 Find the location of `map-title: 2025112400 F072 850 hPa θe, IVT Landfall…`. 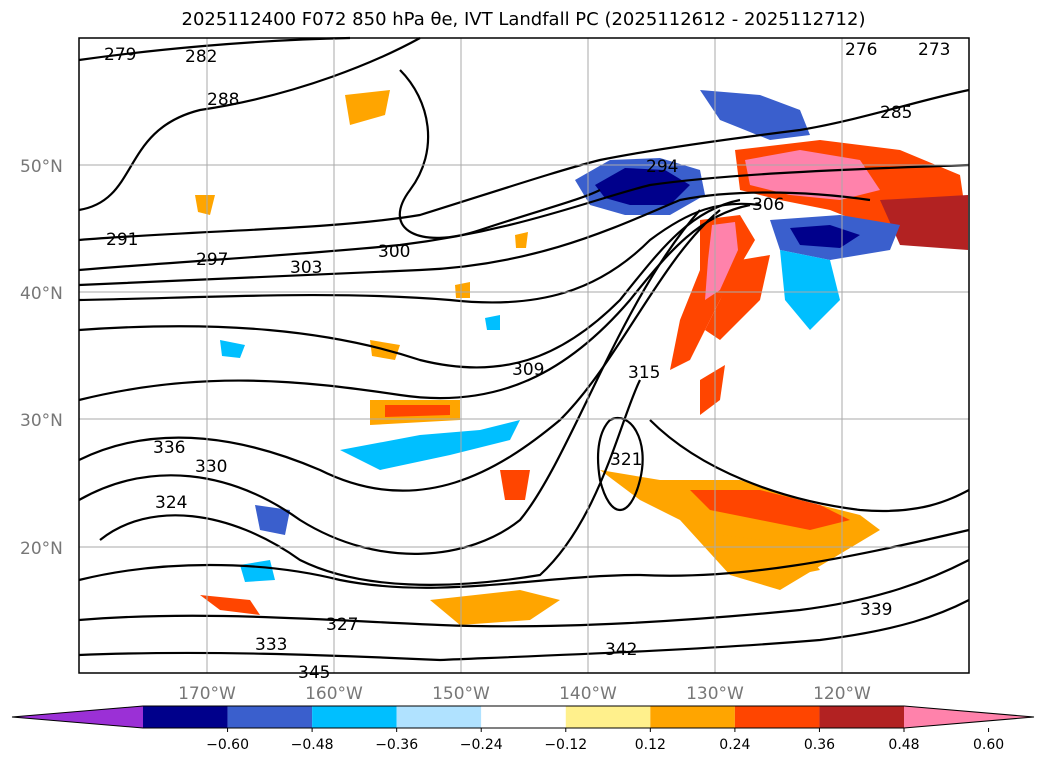

map-title: 2025112400 F072 850 hPa θe, IVT Landfall… is located at coordinates (523, 19).